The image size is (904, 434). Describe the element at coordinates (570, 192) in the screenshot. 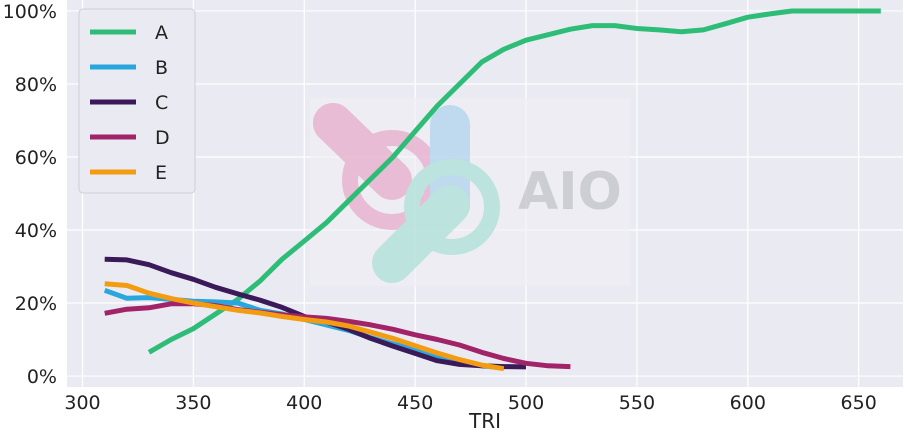

I see `watermark-text: AIO` at that location.